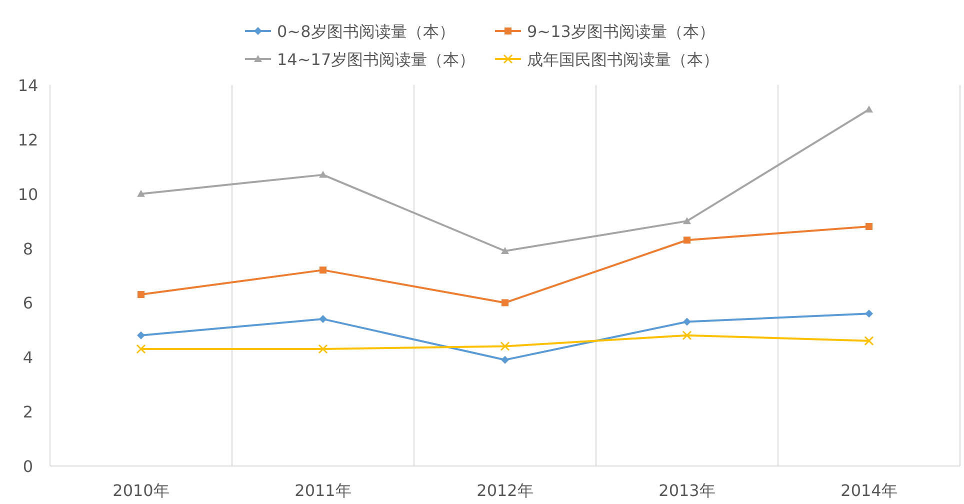 Image resolution: width=964 pixels, height=504 pixels. I want to click on y-tick-label: 14, so click(28, 85).